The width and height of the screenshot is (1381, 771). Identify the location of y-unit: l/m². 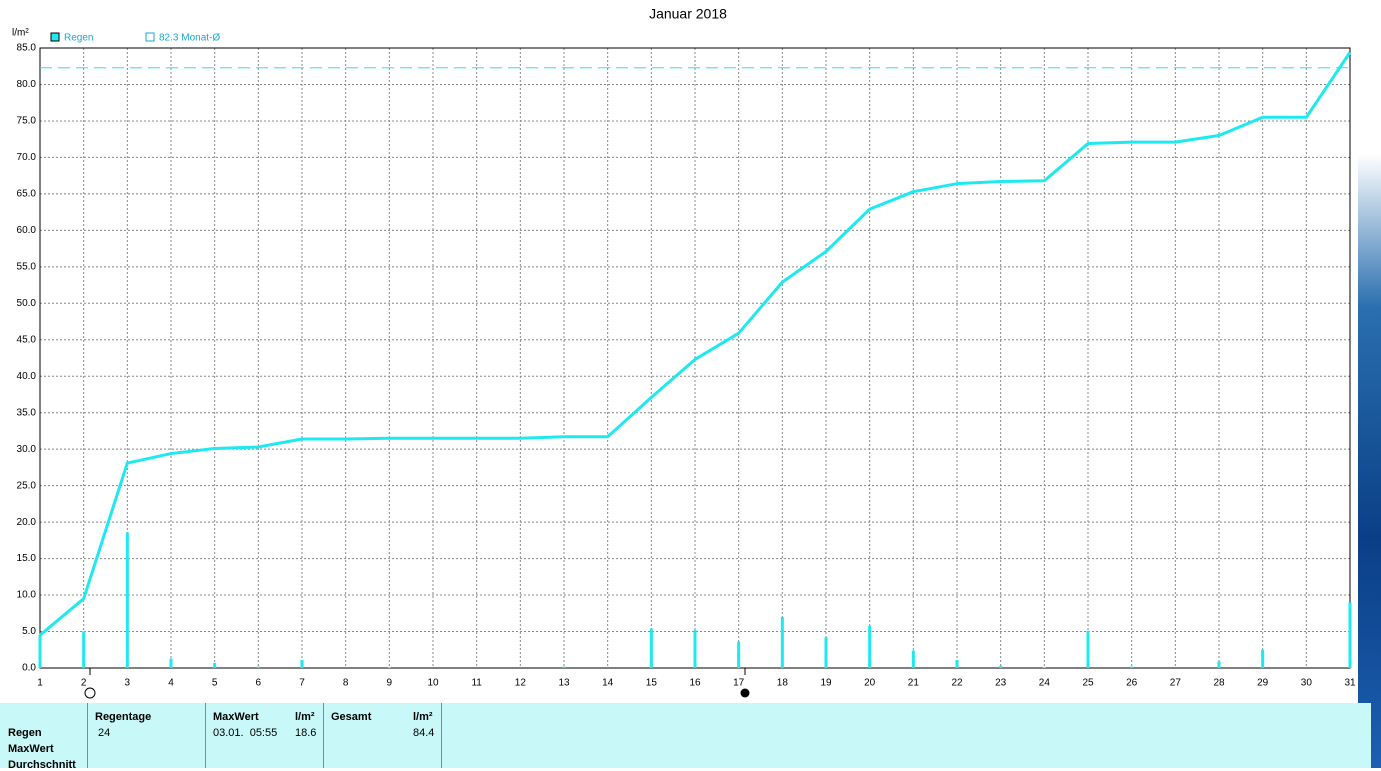
(20, 33).